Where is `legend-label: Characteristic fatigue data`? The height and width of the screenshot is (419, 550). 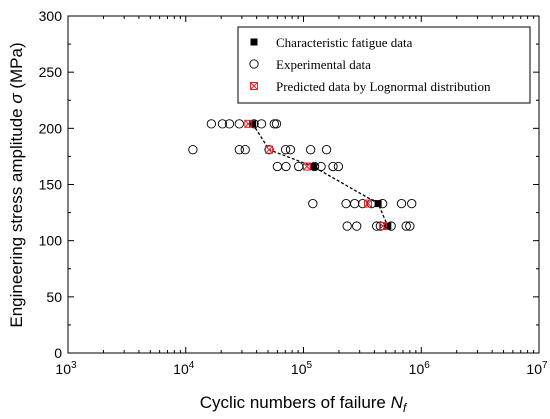
legend-label: Characteristic fatigue data is located at coordinates (344, 42).